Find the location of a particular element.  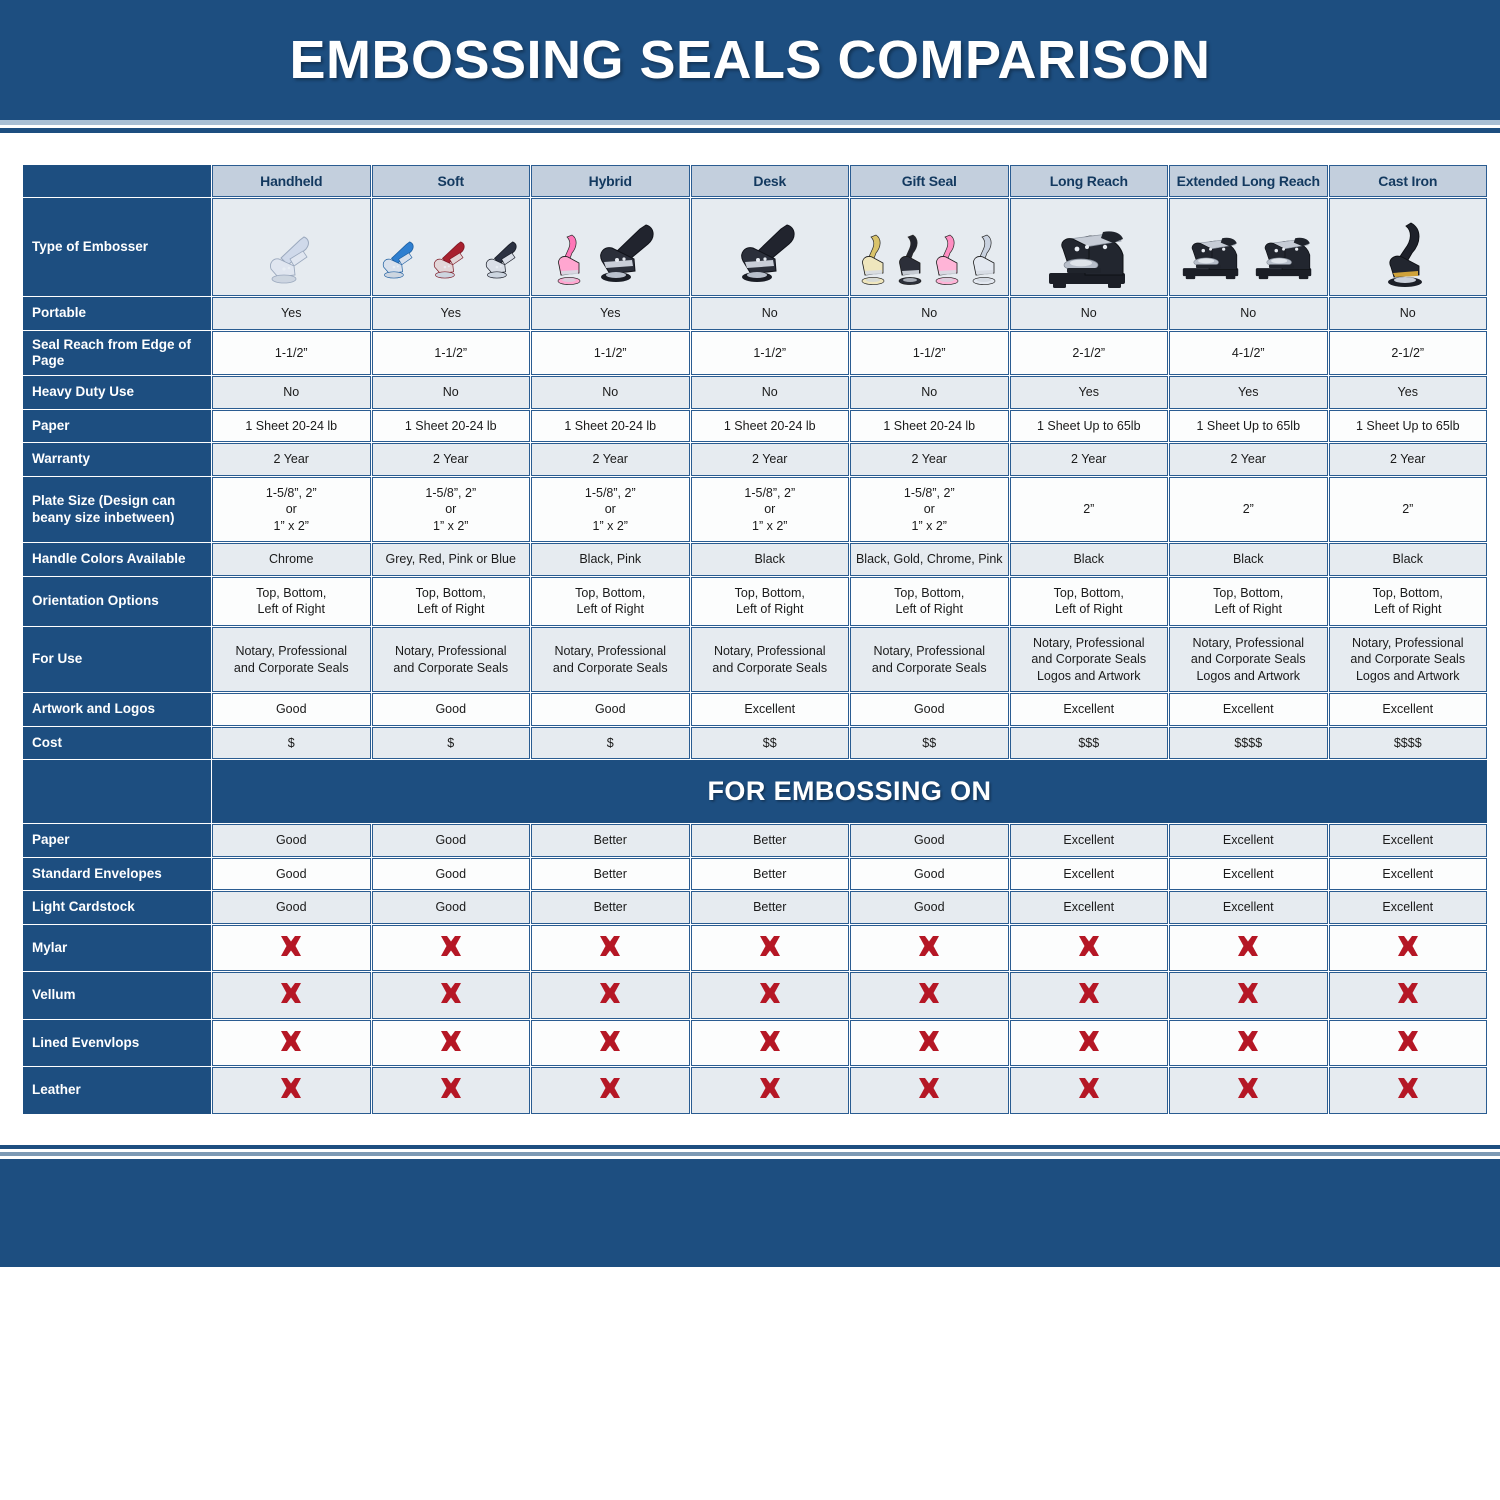

row-label-artwork-and-logos: Artwork and Logos is located at coordinates (117, 709).